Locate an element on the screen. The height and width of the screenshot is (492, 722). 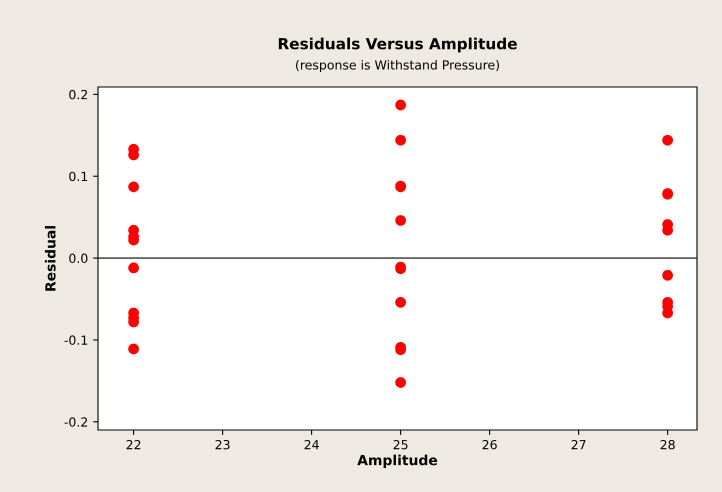
x-tick-label: 26 is located at coordinates (489, 445).